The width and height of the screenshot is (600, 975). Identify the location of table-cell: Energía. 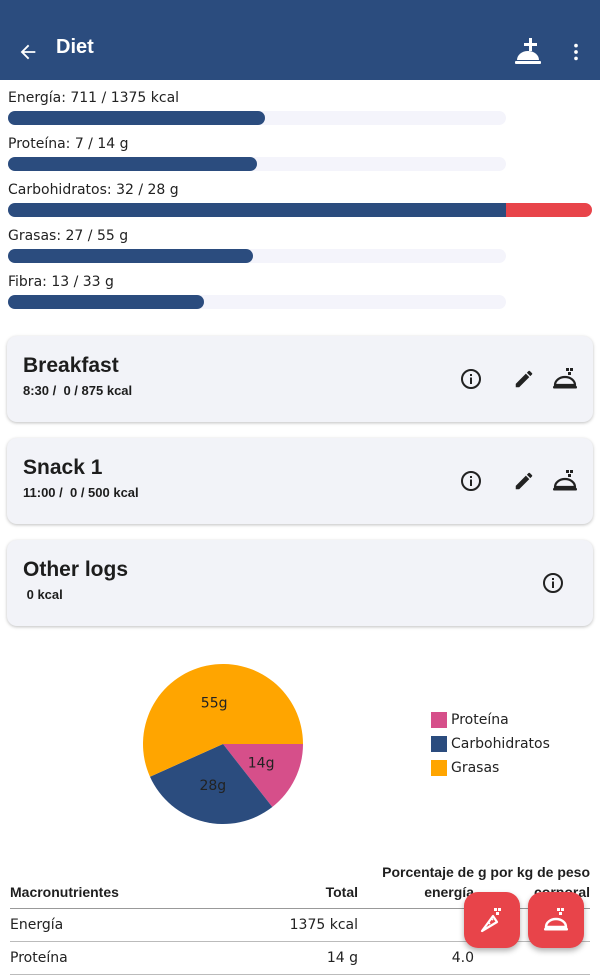
(115, 925).